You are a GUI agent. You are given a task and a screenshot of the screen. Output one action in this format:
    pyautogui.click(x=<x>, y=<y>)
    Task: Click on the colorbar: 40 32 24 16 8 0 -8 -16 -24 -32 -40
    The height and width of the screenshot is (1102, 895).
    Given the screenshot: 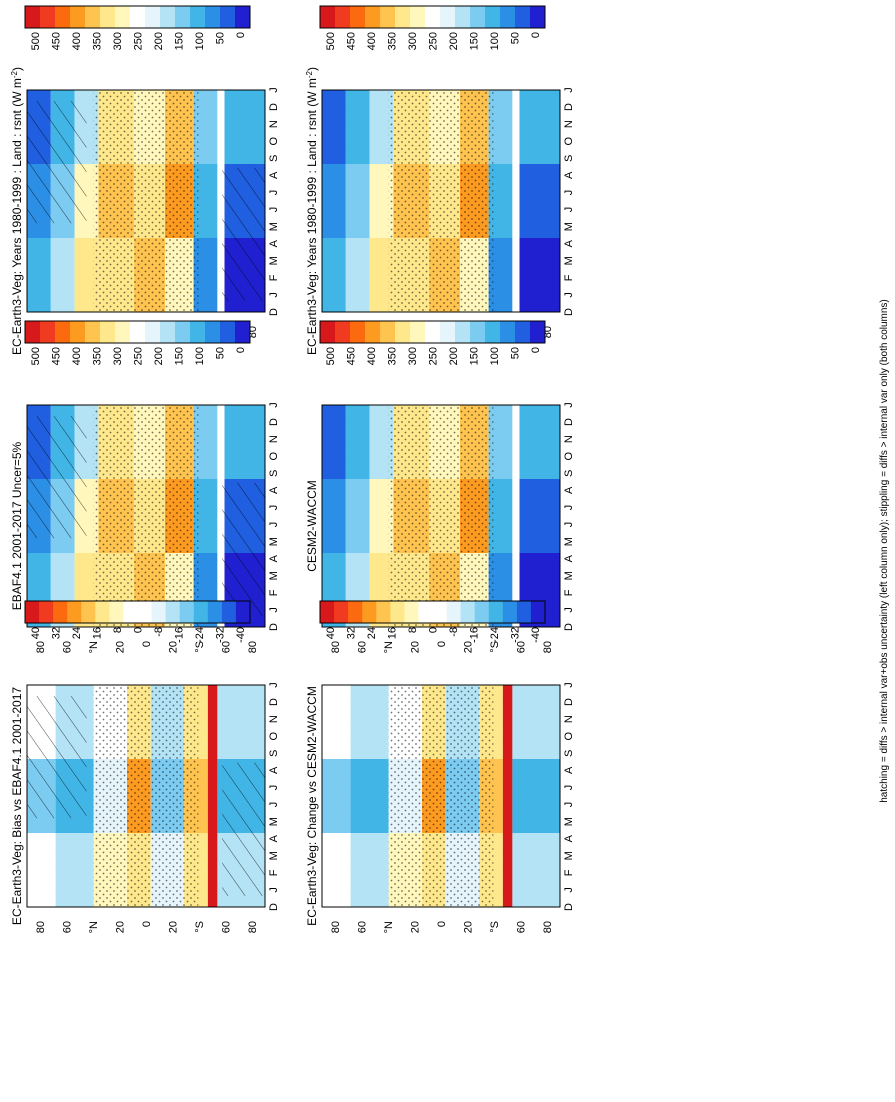 What is the action you would take?
    pyautogui.click(x=432, y=621)
    